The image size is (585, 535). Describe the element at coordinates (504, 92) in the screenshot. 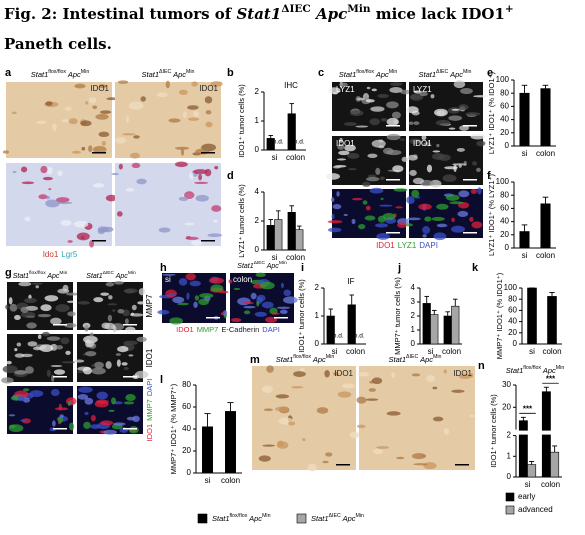

I see `y-tick-label: 80` at that location.